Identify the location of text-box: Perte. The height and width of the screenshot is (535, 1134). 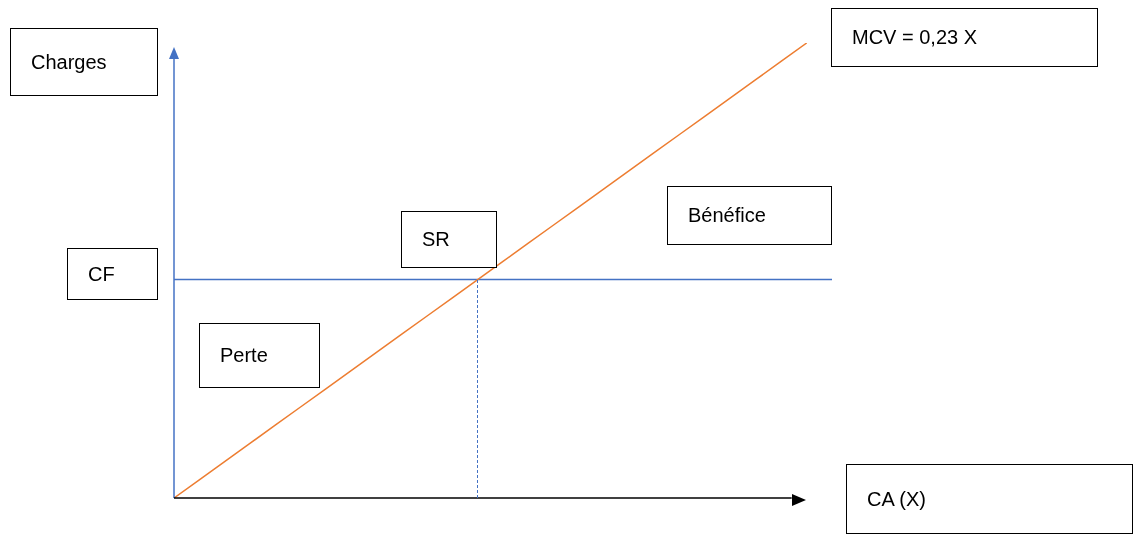
(259, 355).